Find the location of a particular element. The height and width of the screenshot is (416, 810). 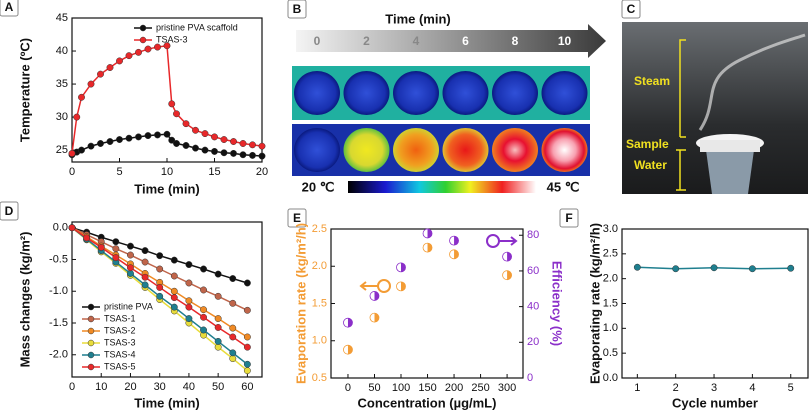

steam is located at coordinates (752, 82).